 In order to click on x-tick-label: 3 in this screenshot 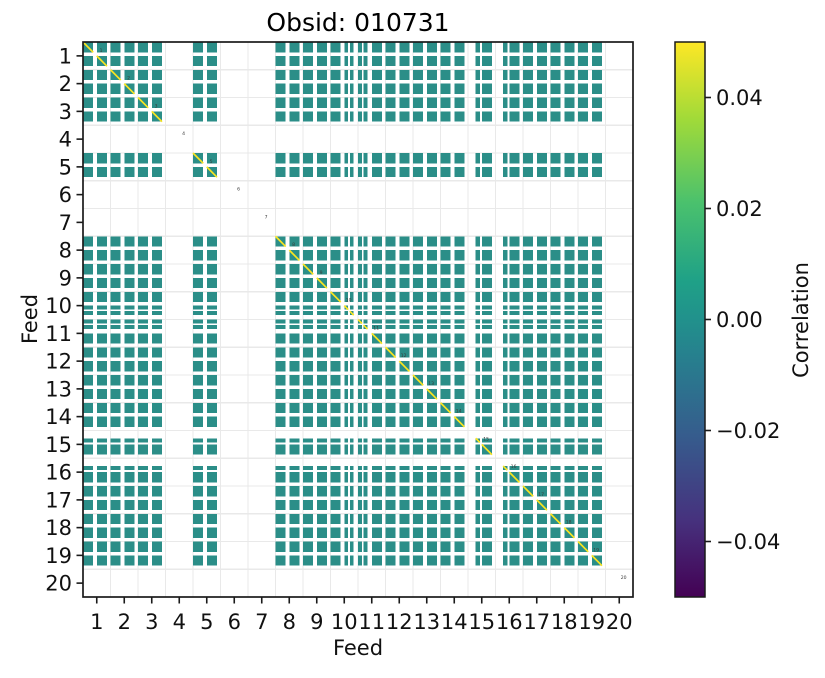, I will do `click(151, 622)`.